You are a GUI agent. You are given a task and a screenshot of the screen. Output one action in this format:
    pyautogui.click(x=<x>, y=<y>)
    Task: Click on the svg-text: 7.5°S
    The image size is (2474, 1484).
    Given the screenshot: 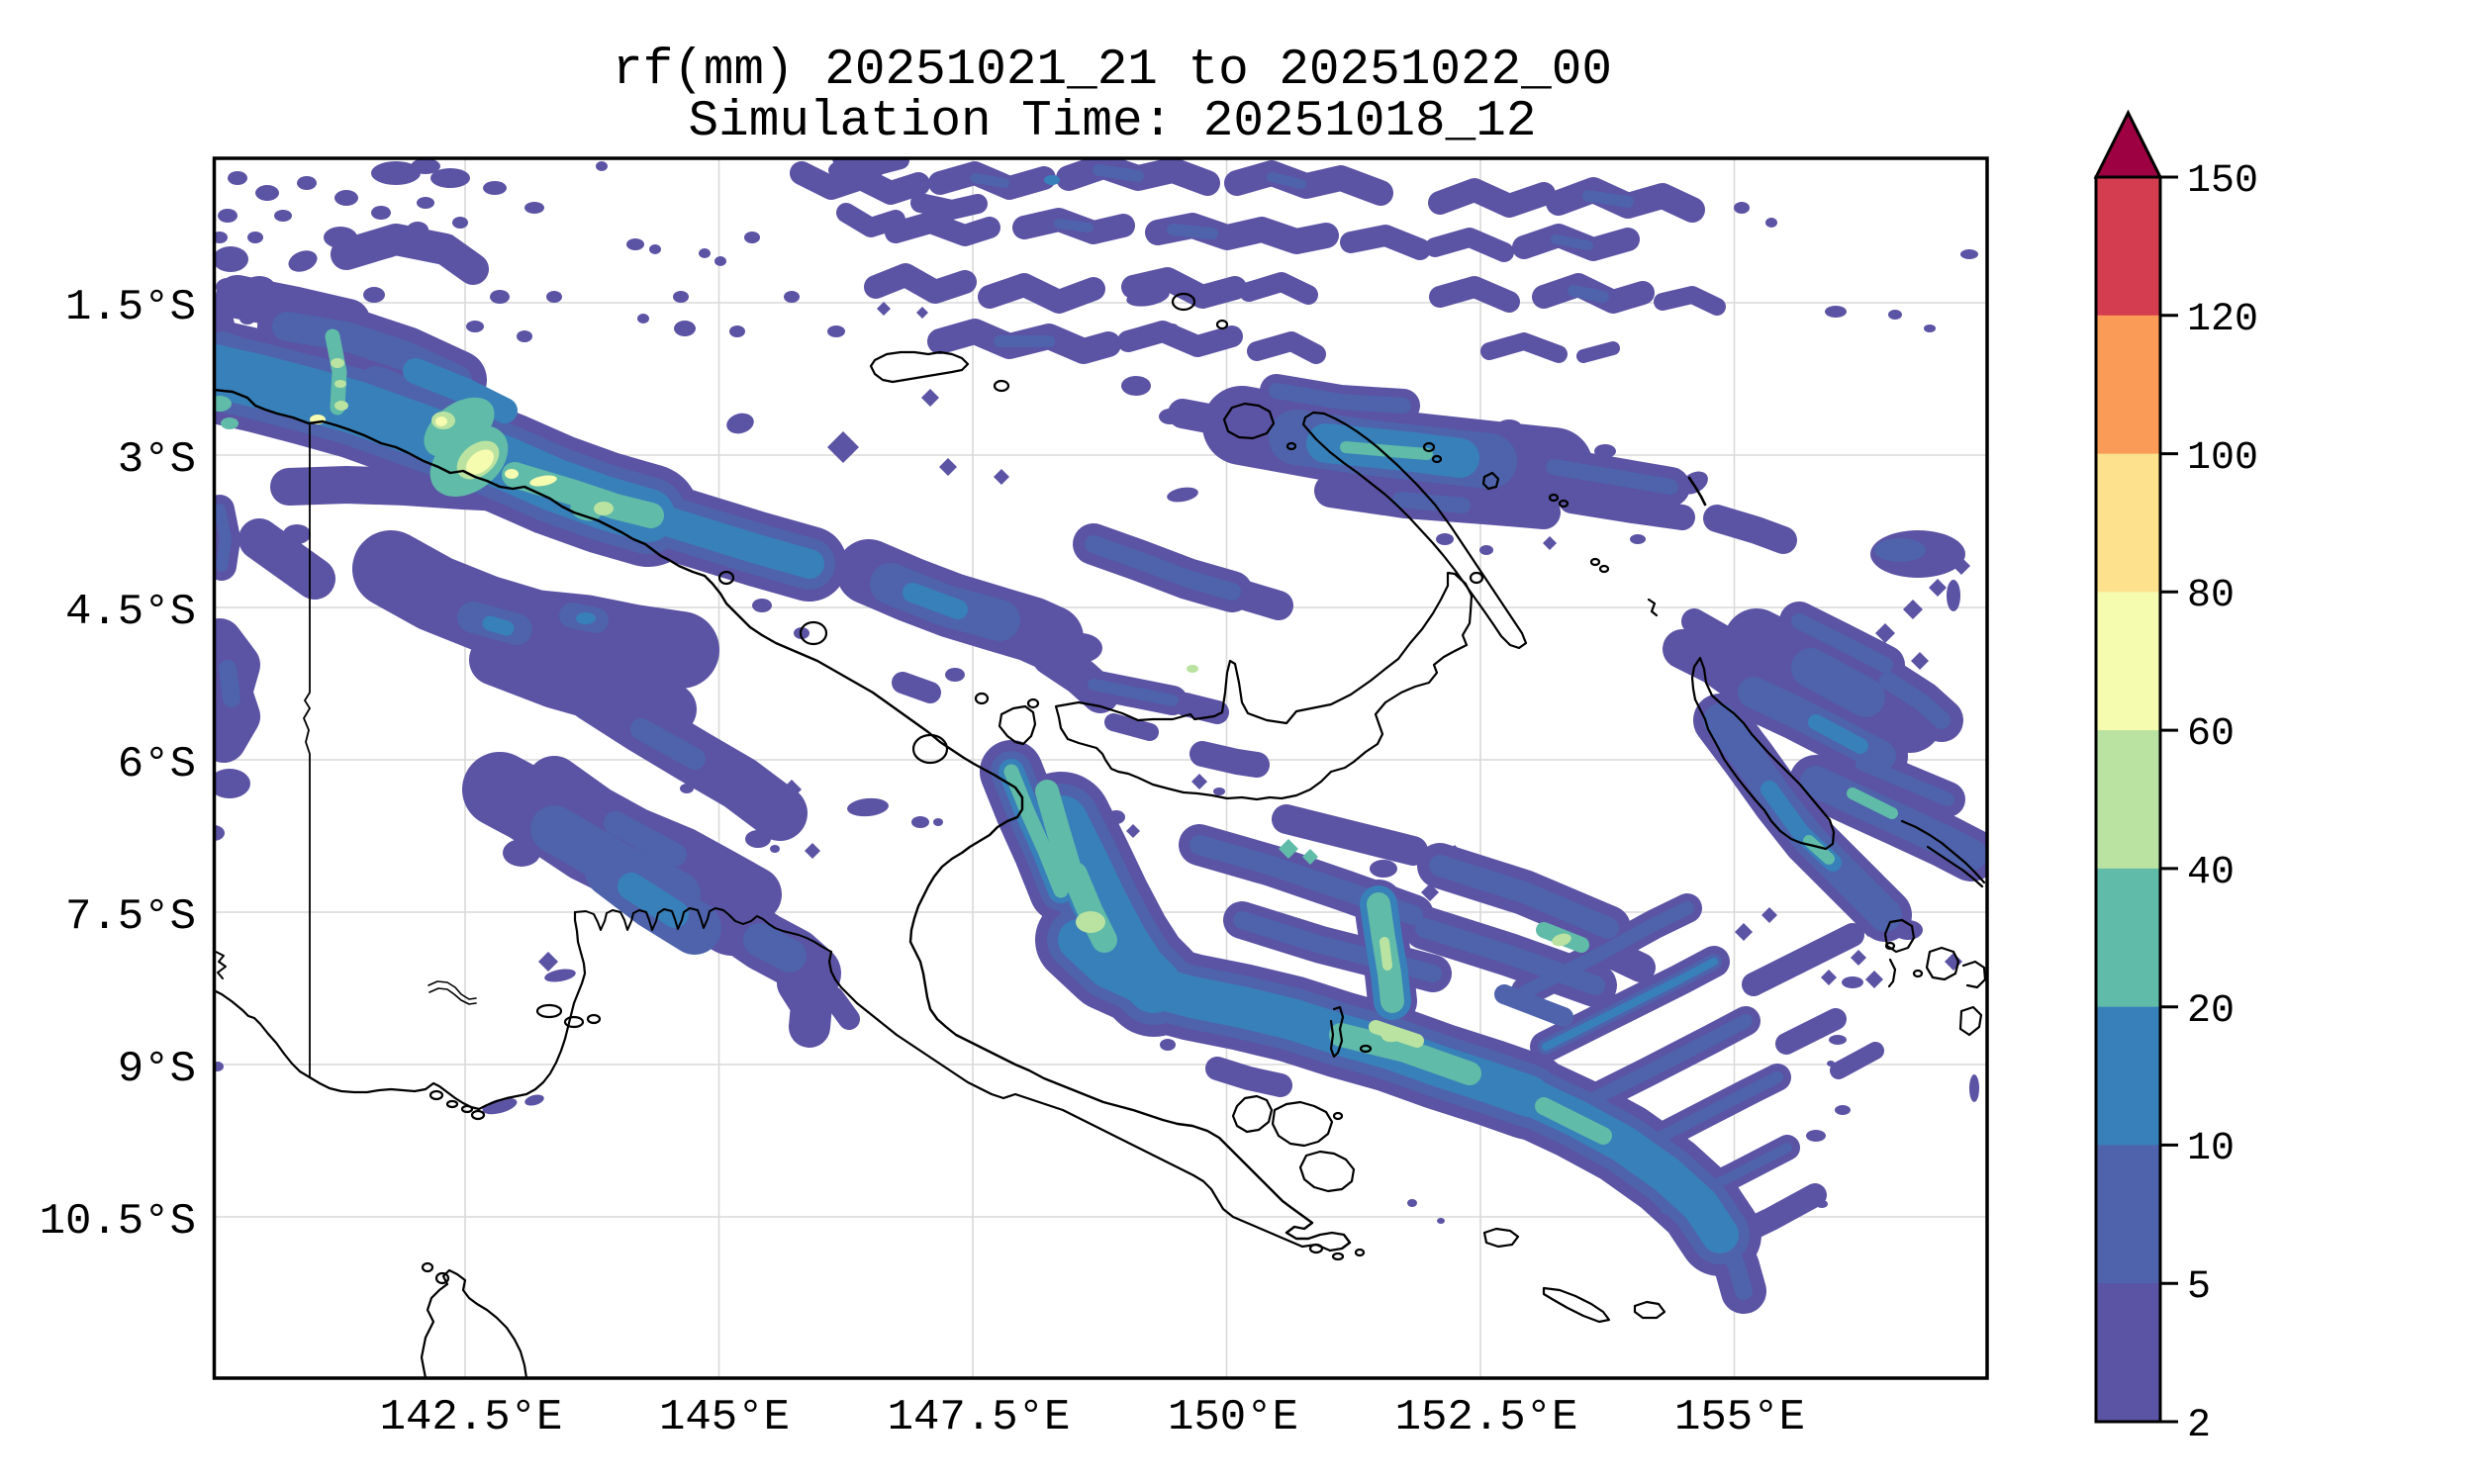 What is the action you would take?
    pyautogui.click(x=130, y=917)
    